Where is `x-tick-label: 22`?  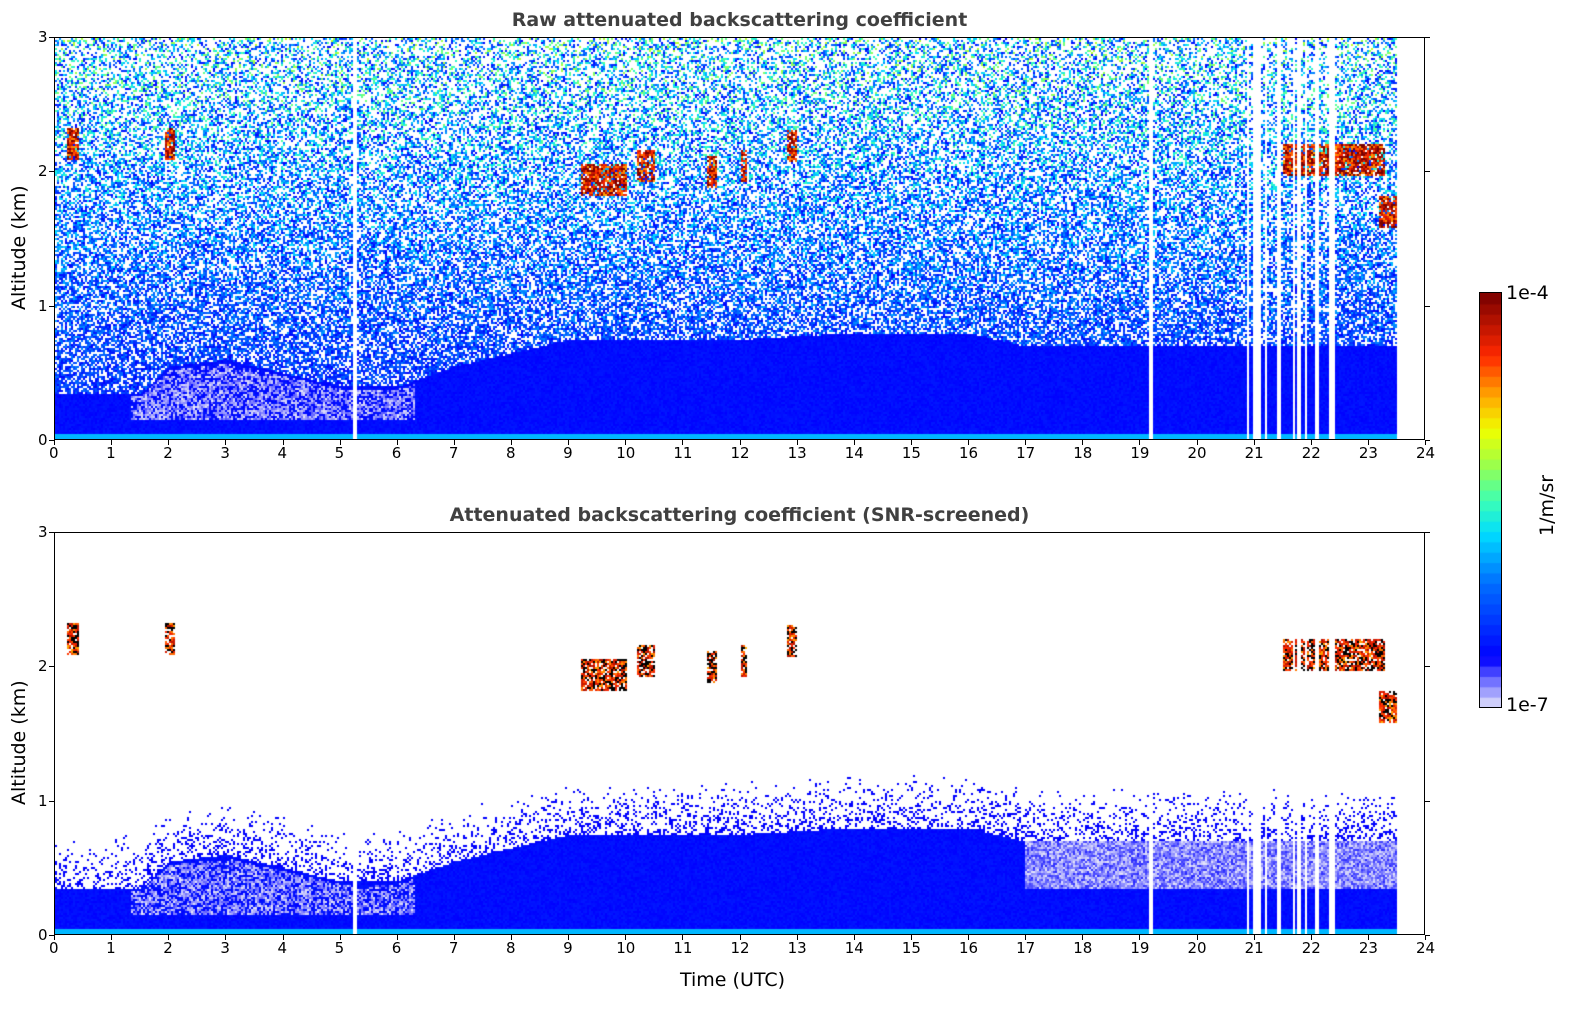 x-tick-label: 22 is located at coordinates (1311, 948).